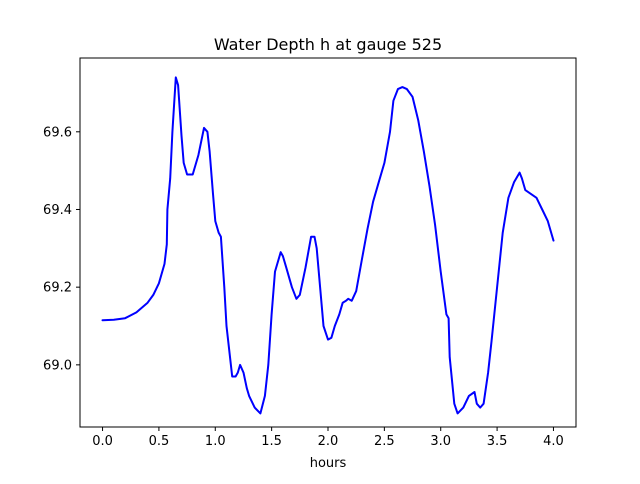  Describe the element at coordinates (497, 441) in the screenshot. I see `x-tick-label: 3.5` at that location.